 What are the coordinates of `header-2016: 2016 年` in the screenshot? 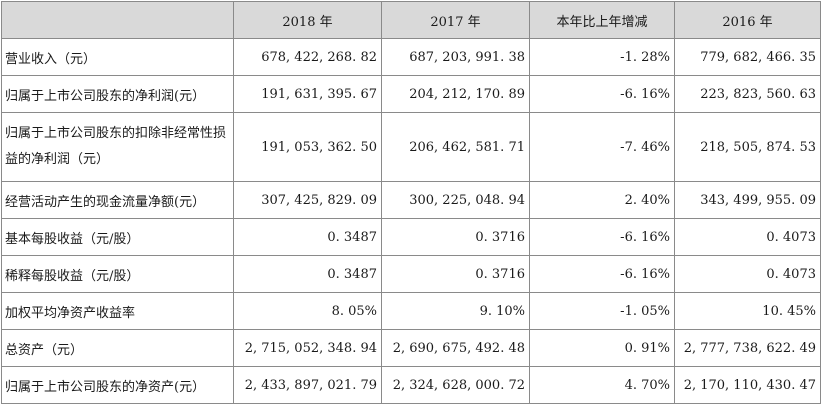 It's located at (747, 20).